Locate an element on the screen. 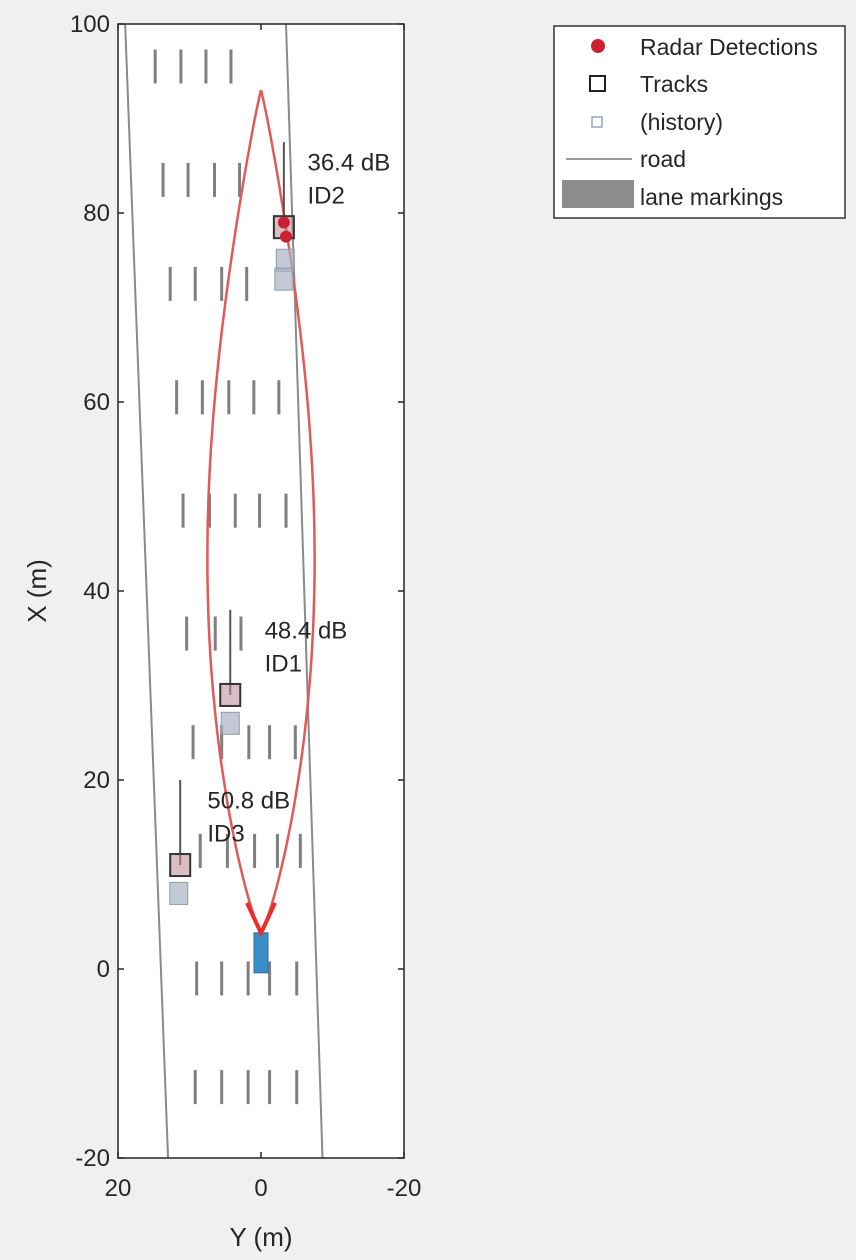 This screenshot has height=1260, width=856. y-tick-label: 0 is located at coordinates (103, 969).